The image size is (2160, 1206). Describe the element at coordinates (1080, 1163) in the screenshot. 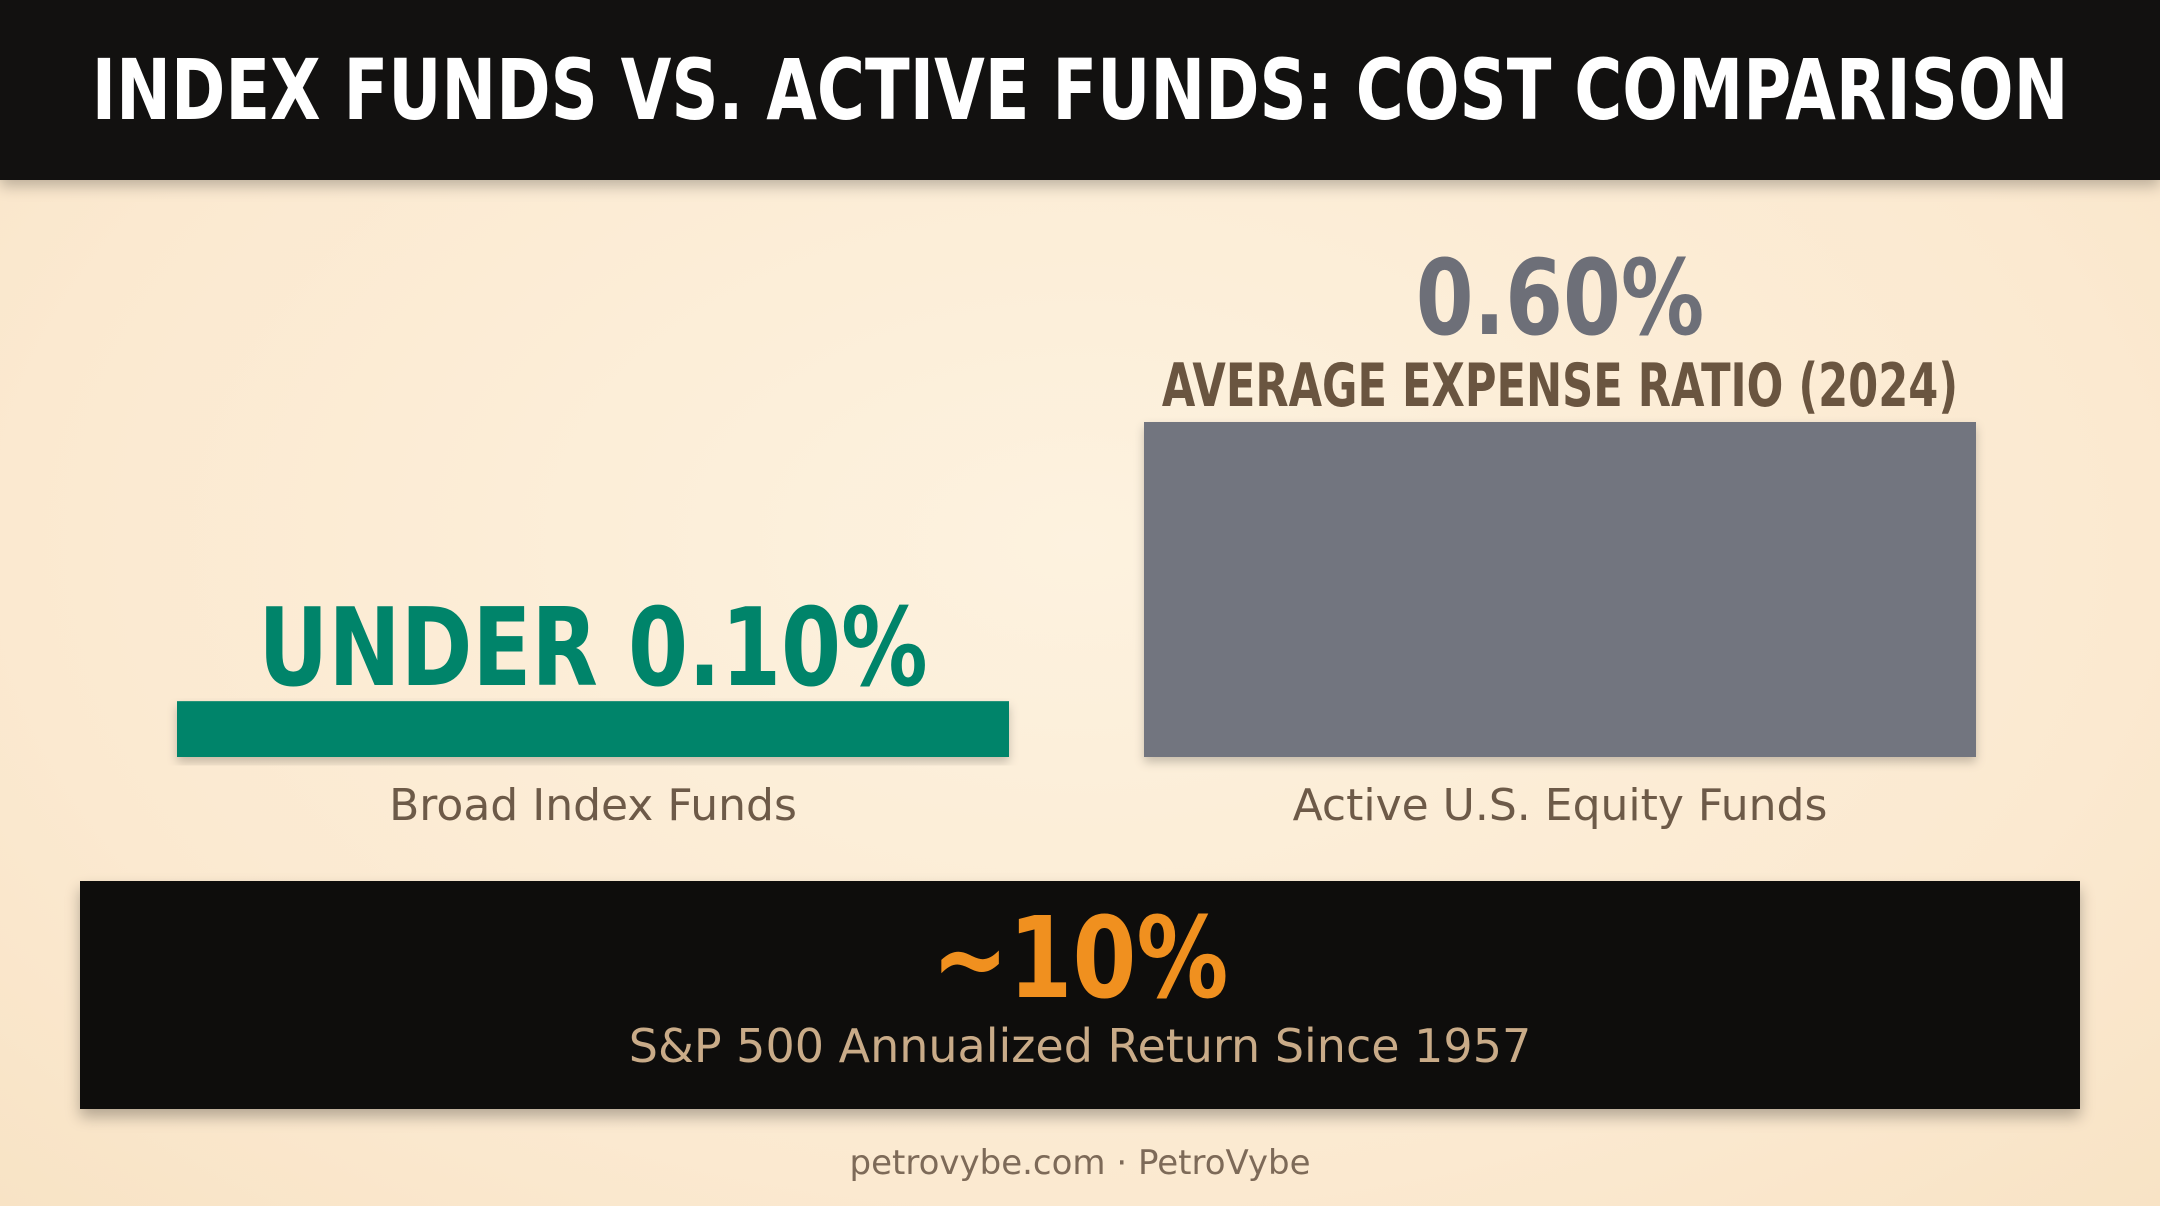

I see `source-credit: petrovybe.com · PetroVybe` at that location.